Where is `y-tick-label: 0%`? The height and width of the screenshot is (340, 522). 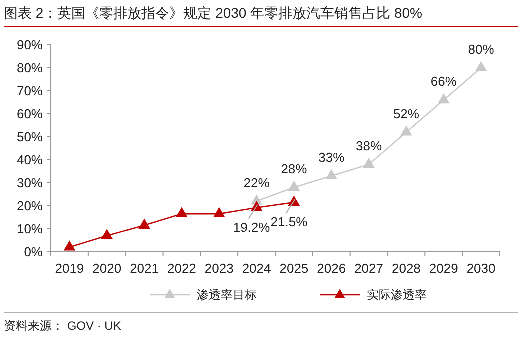
y-tick-label: 0% is located at coordinates (34, 252).